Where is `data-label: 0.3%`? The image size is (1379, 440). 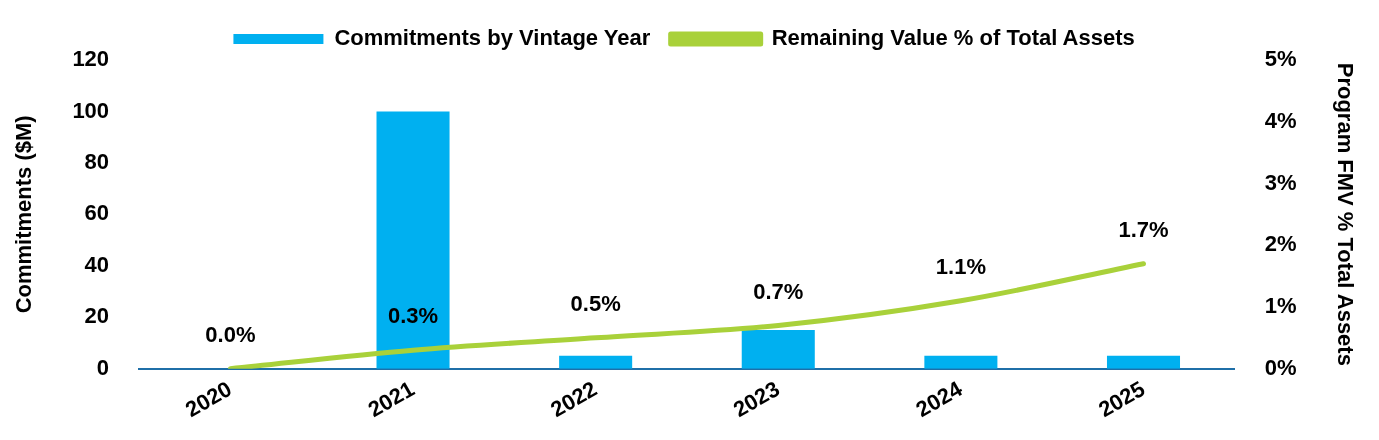
data-label: 0.3% is located at coordinates (413, 316).